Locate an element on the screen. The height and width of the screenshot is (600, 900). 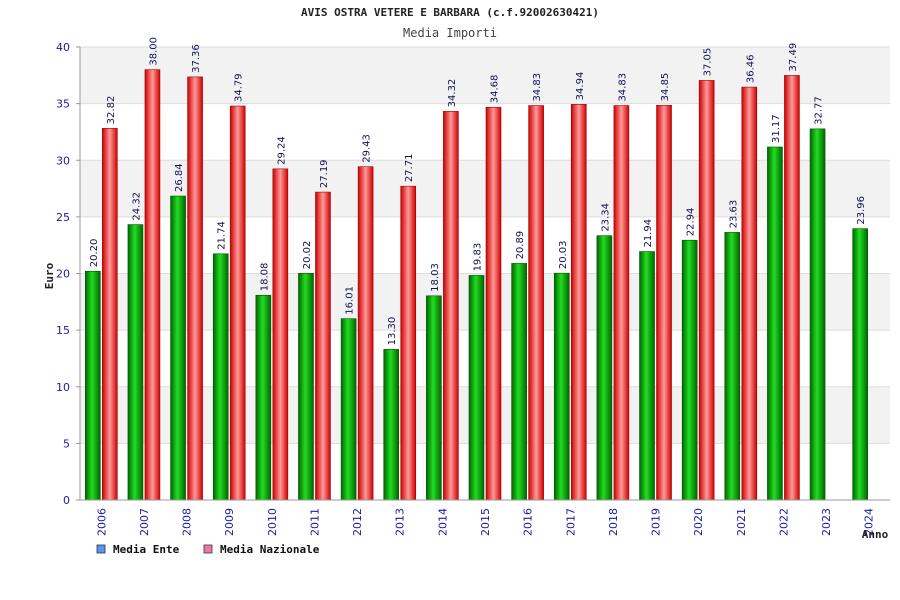
legend-label-media-nazionale: Media Nazionale is located at coordinates (270, 549).